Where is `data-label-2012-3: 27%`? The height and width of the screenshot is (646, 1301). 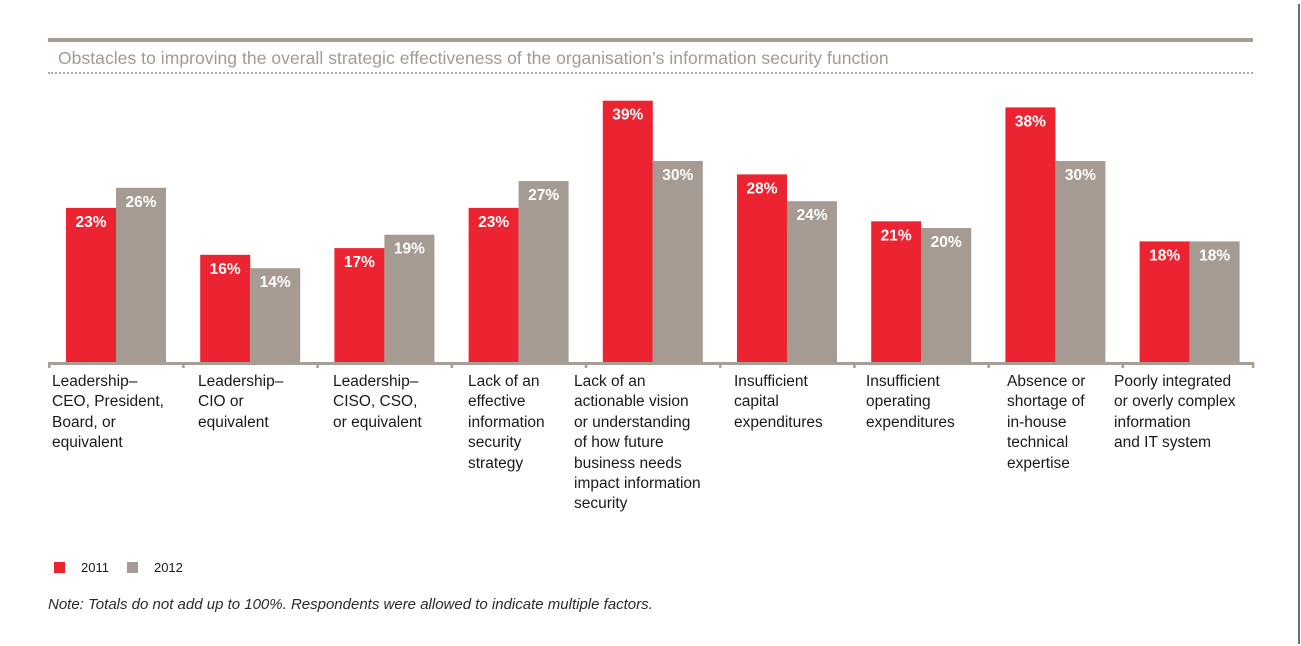 data-label-2012-3: 27% is located at coordinates (543, 195).